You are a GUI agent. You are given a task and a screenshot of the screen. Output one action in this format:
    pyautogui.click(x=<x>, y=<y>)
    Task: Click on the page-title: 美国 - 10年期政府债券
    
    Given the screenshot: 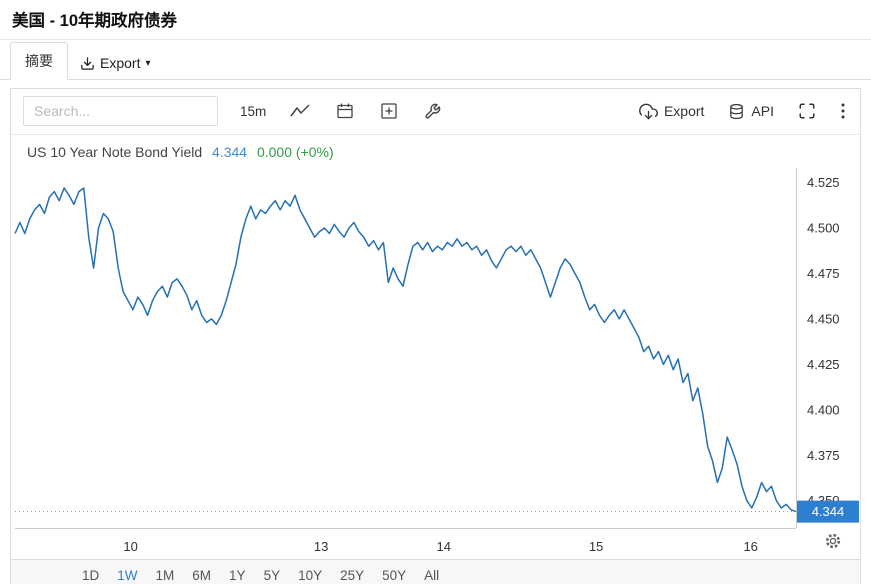 What is the action you would take?
    pyautogui.click(x=95, y=21)
    